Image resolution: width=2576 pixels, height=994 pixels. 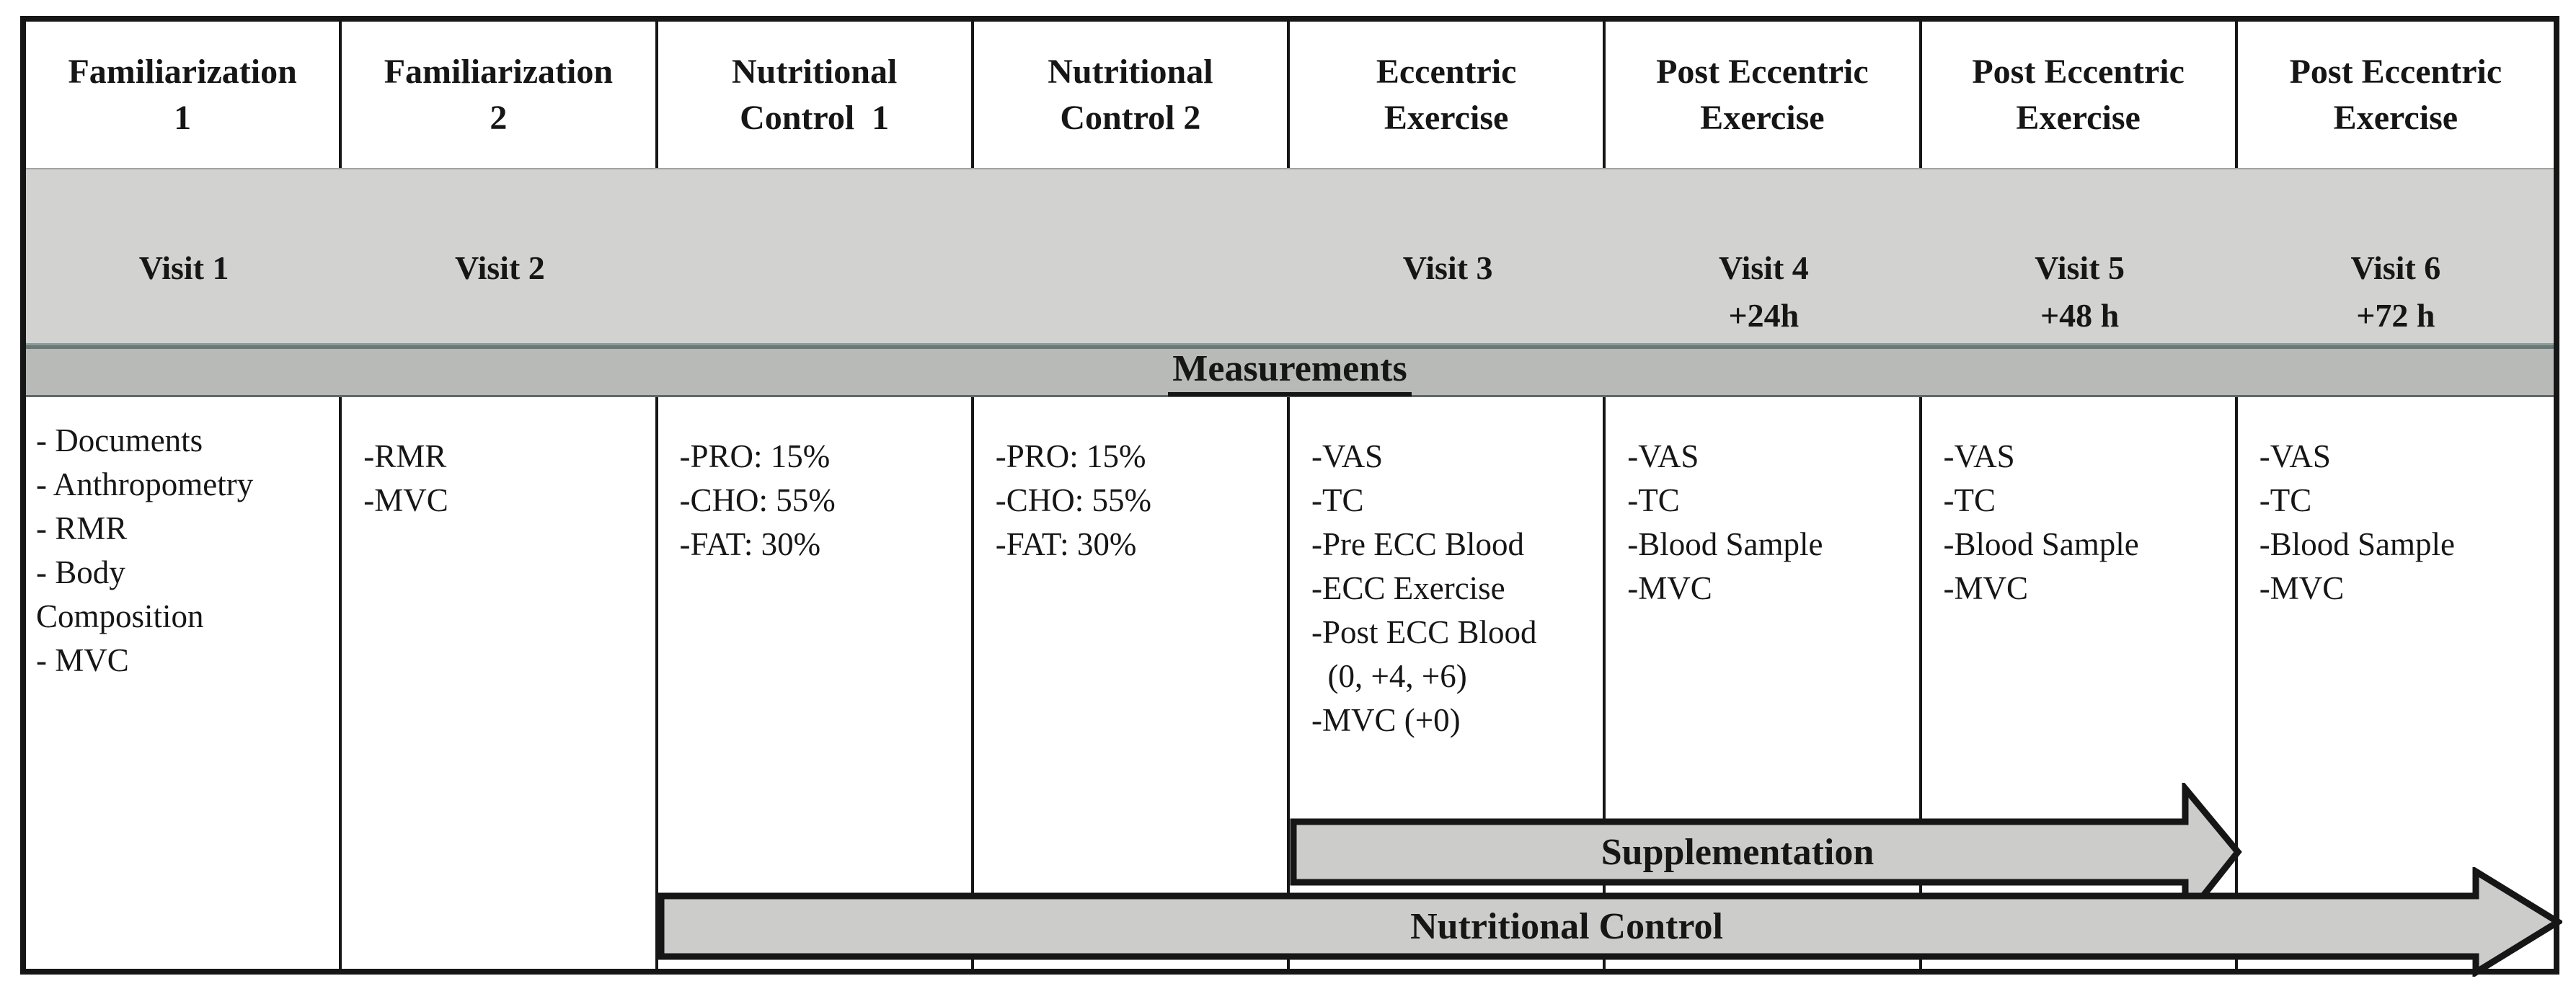 What do you see at coordinates (2395, 267) in the screenshot?
I see `visit-number: Visit 6` at bounding box center [2395, 267].